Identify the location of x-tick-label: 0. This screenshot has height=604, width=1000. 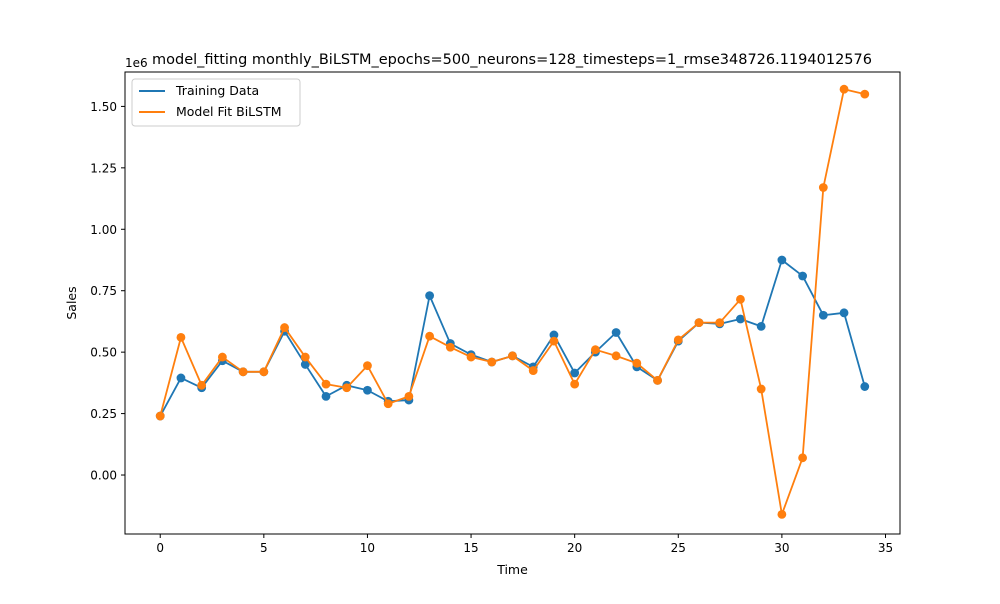
(160, 548).